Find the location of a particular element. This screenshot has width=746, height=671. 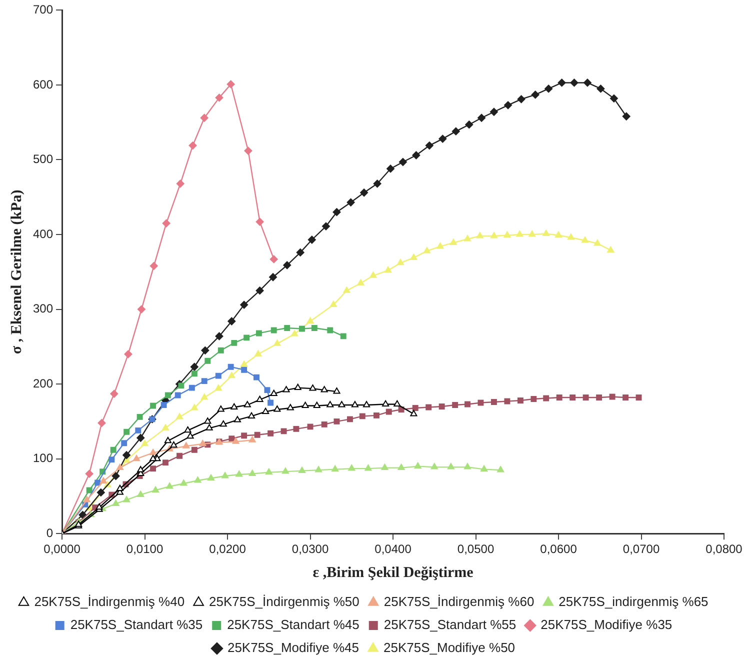

y-tick-label: 100 is located at coordinates (43, 458).